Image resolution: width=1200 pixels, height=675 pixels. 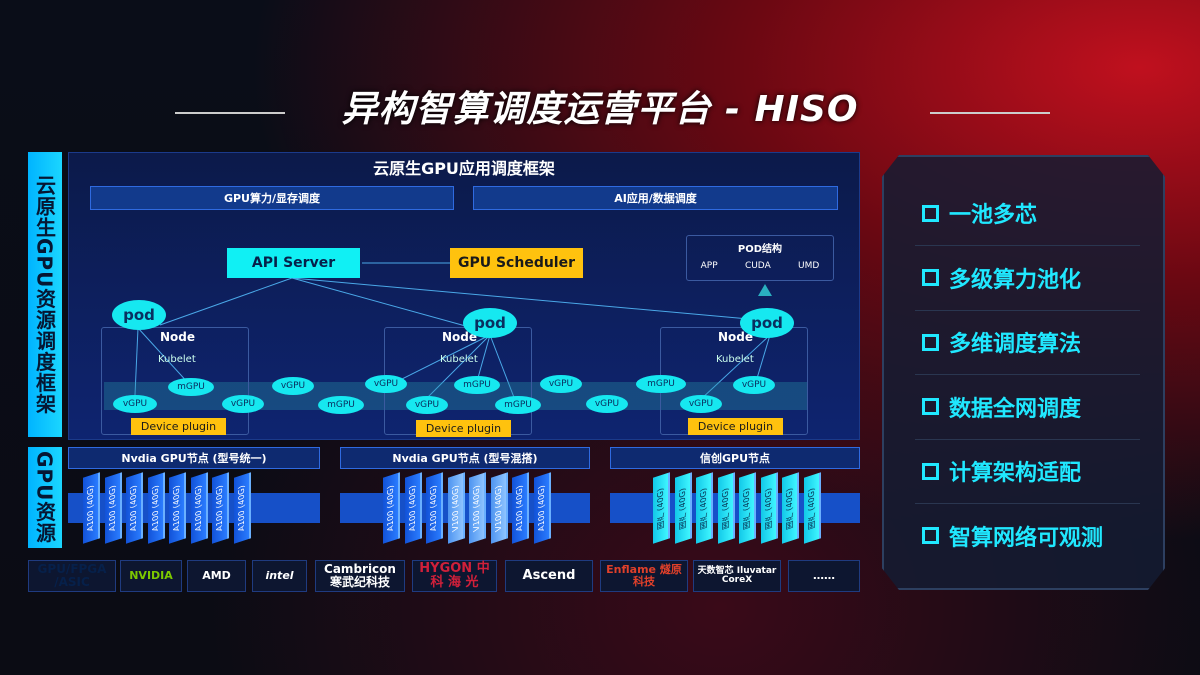 What do you see at coordinates (735, 458) in the screenshot?
I see `gpu-node-header: 信创GPU节点` at bounding box center [735, 458].